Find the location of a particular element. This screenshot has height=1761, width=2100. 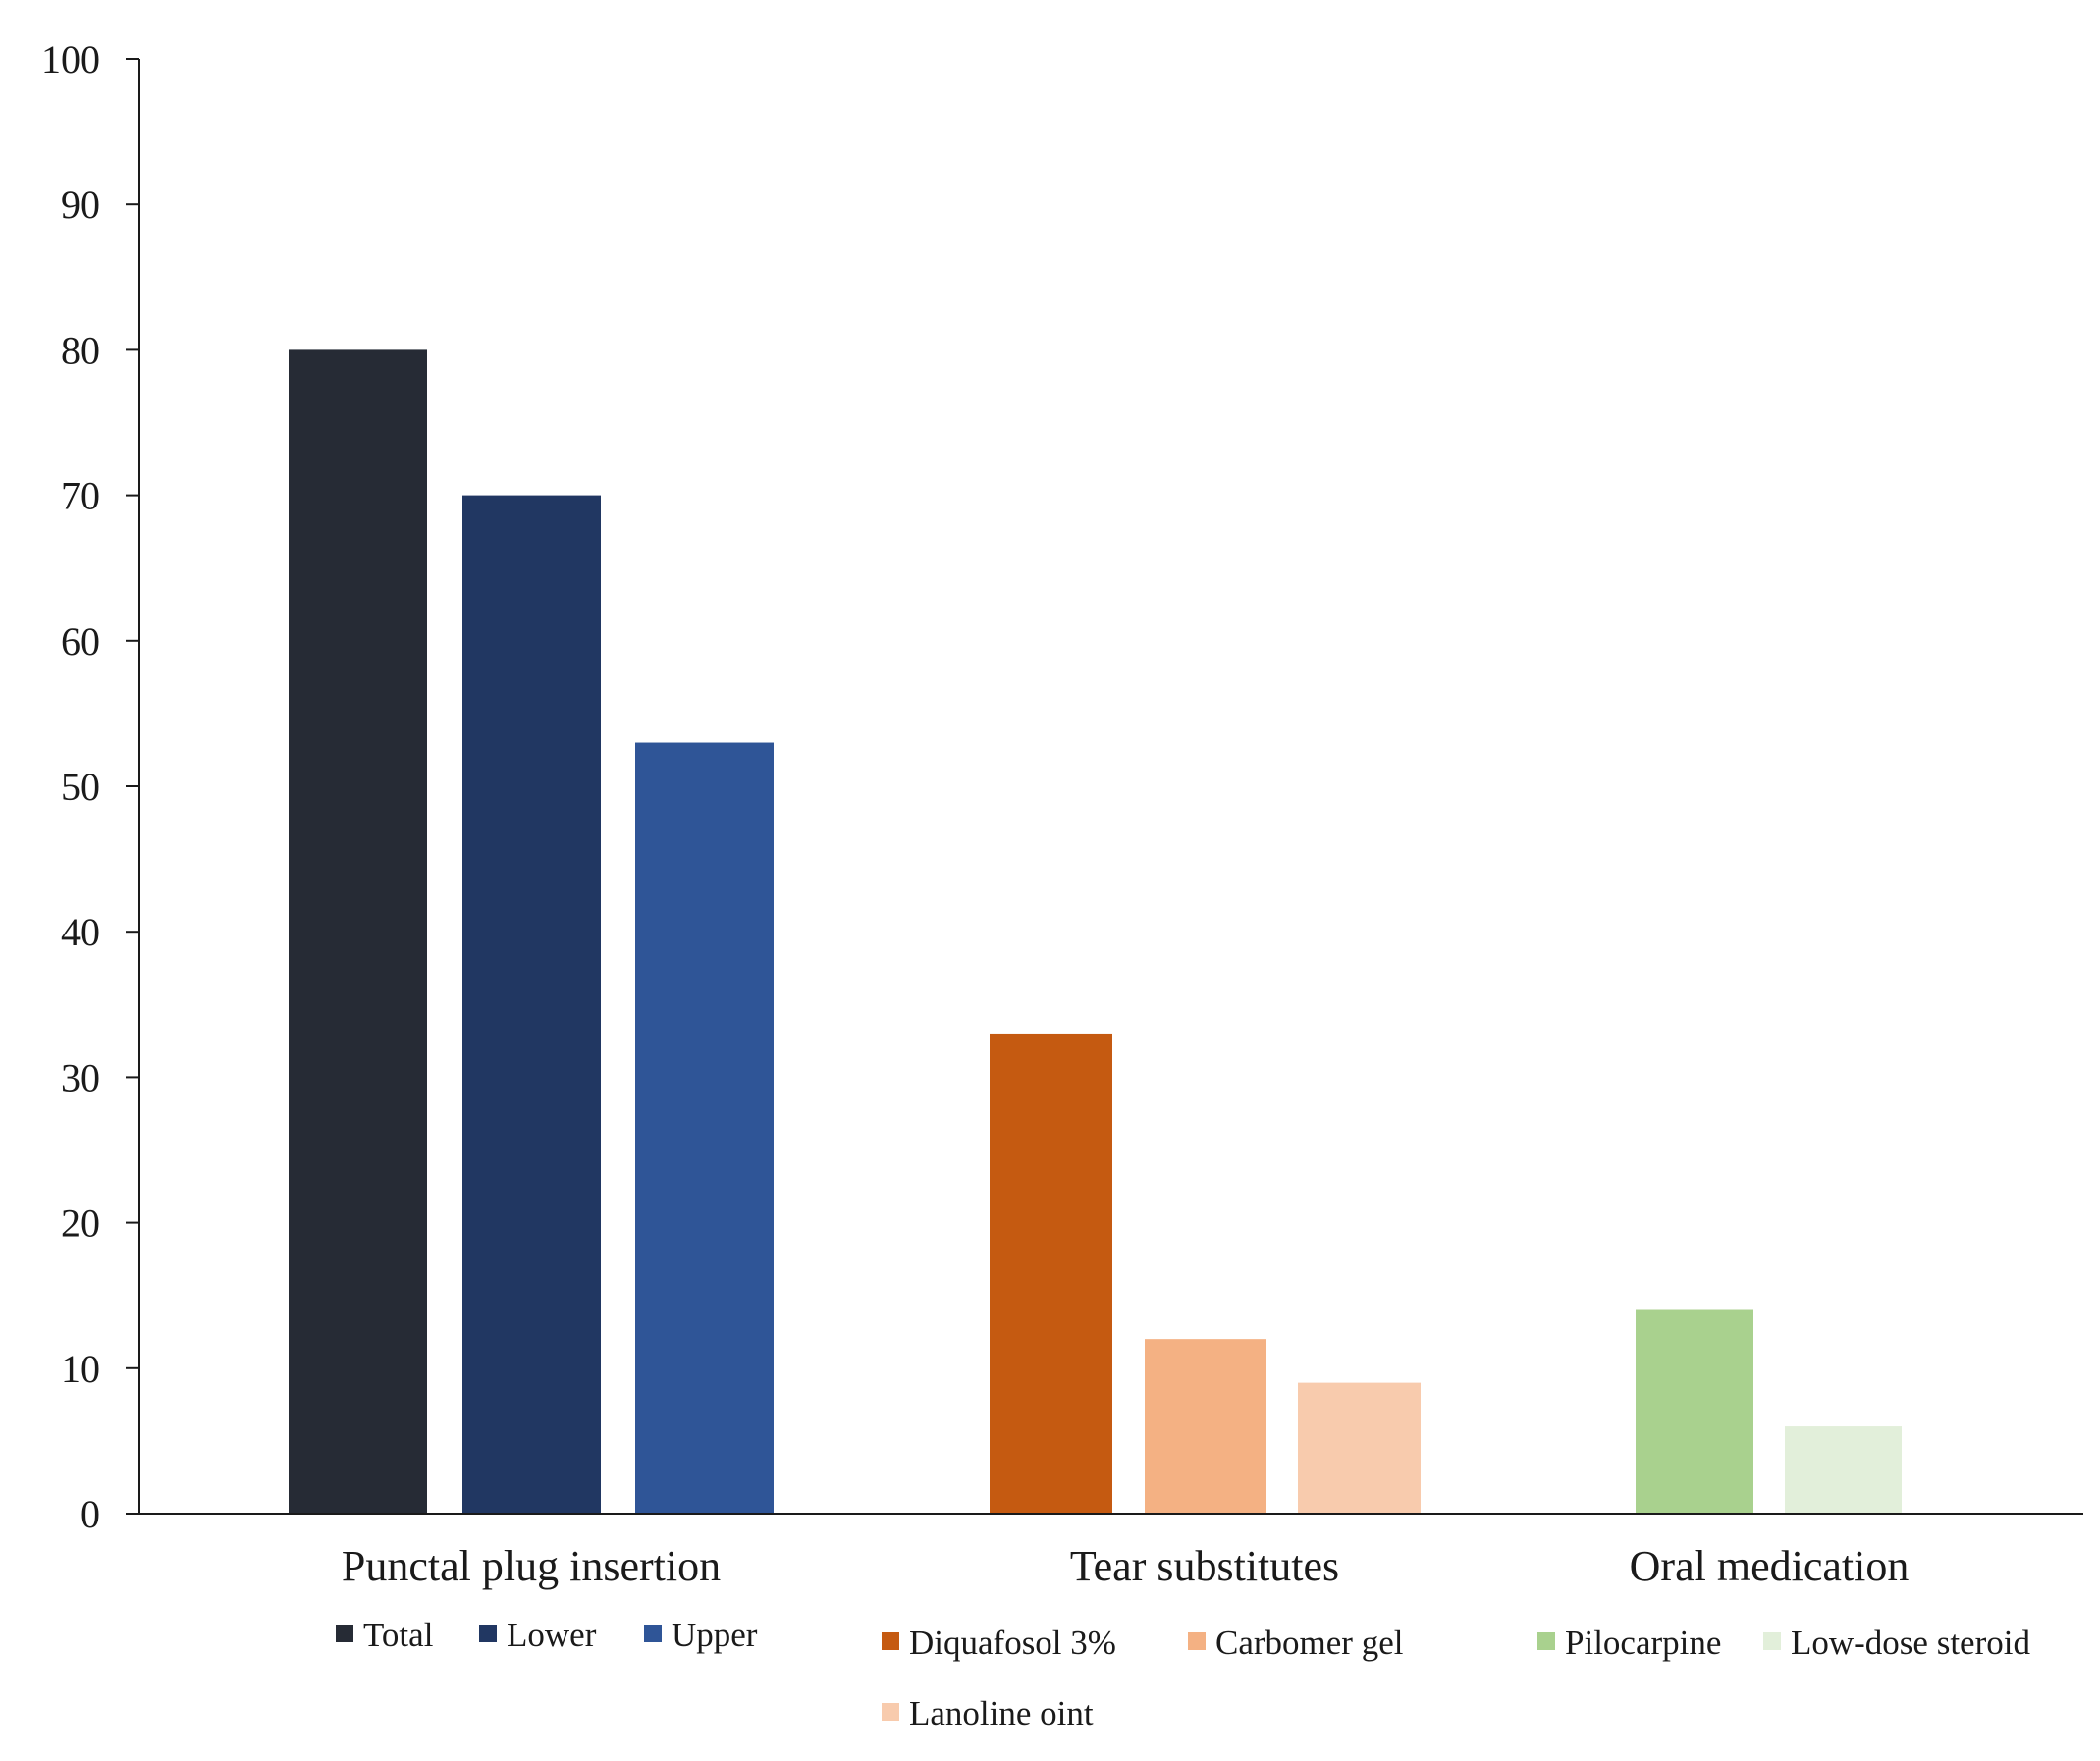

legend-item: Low-dose steroid is located at coordinates (1896, 1643).